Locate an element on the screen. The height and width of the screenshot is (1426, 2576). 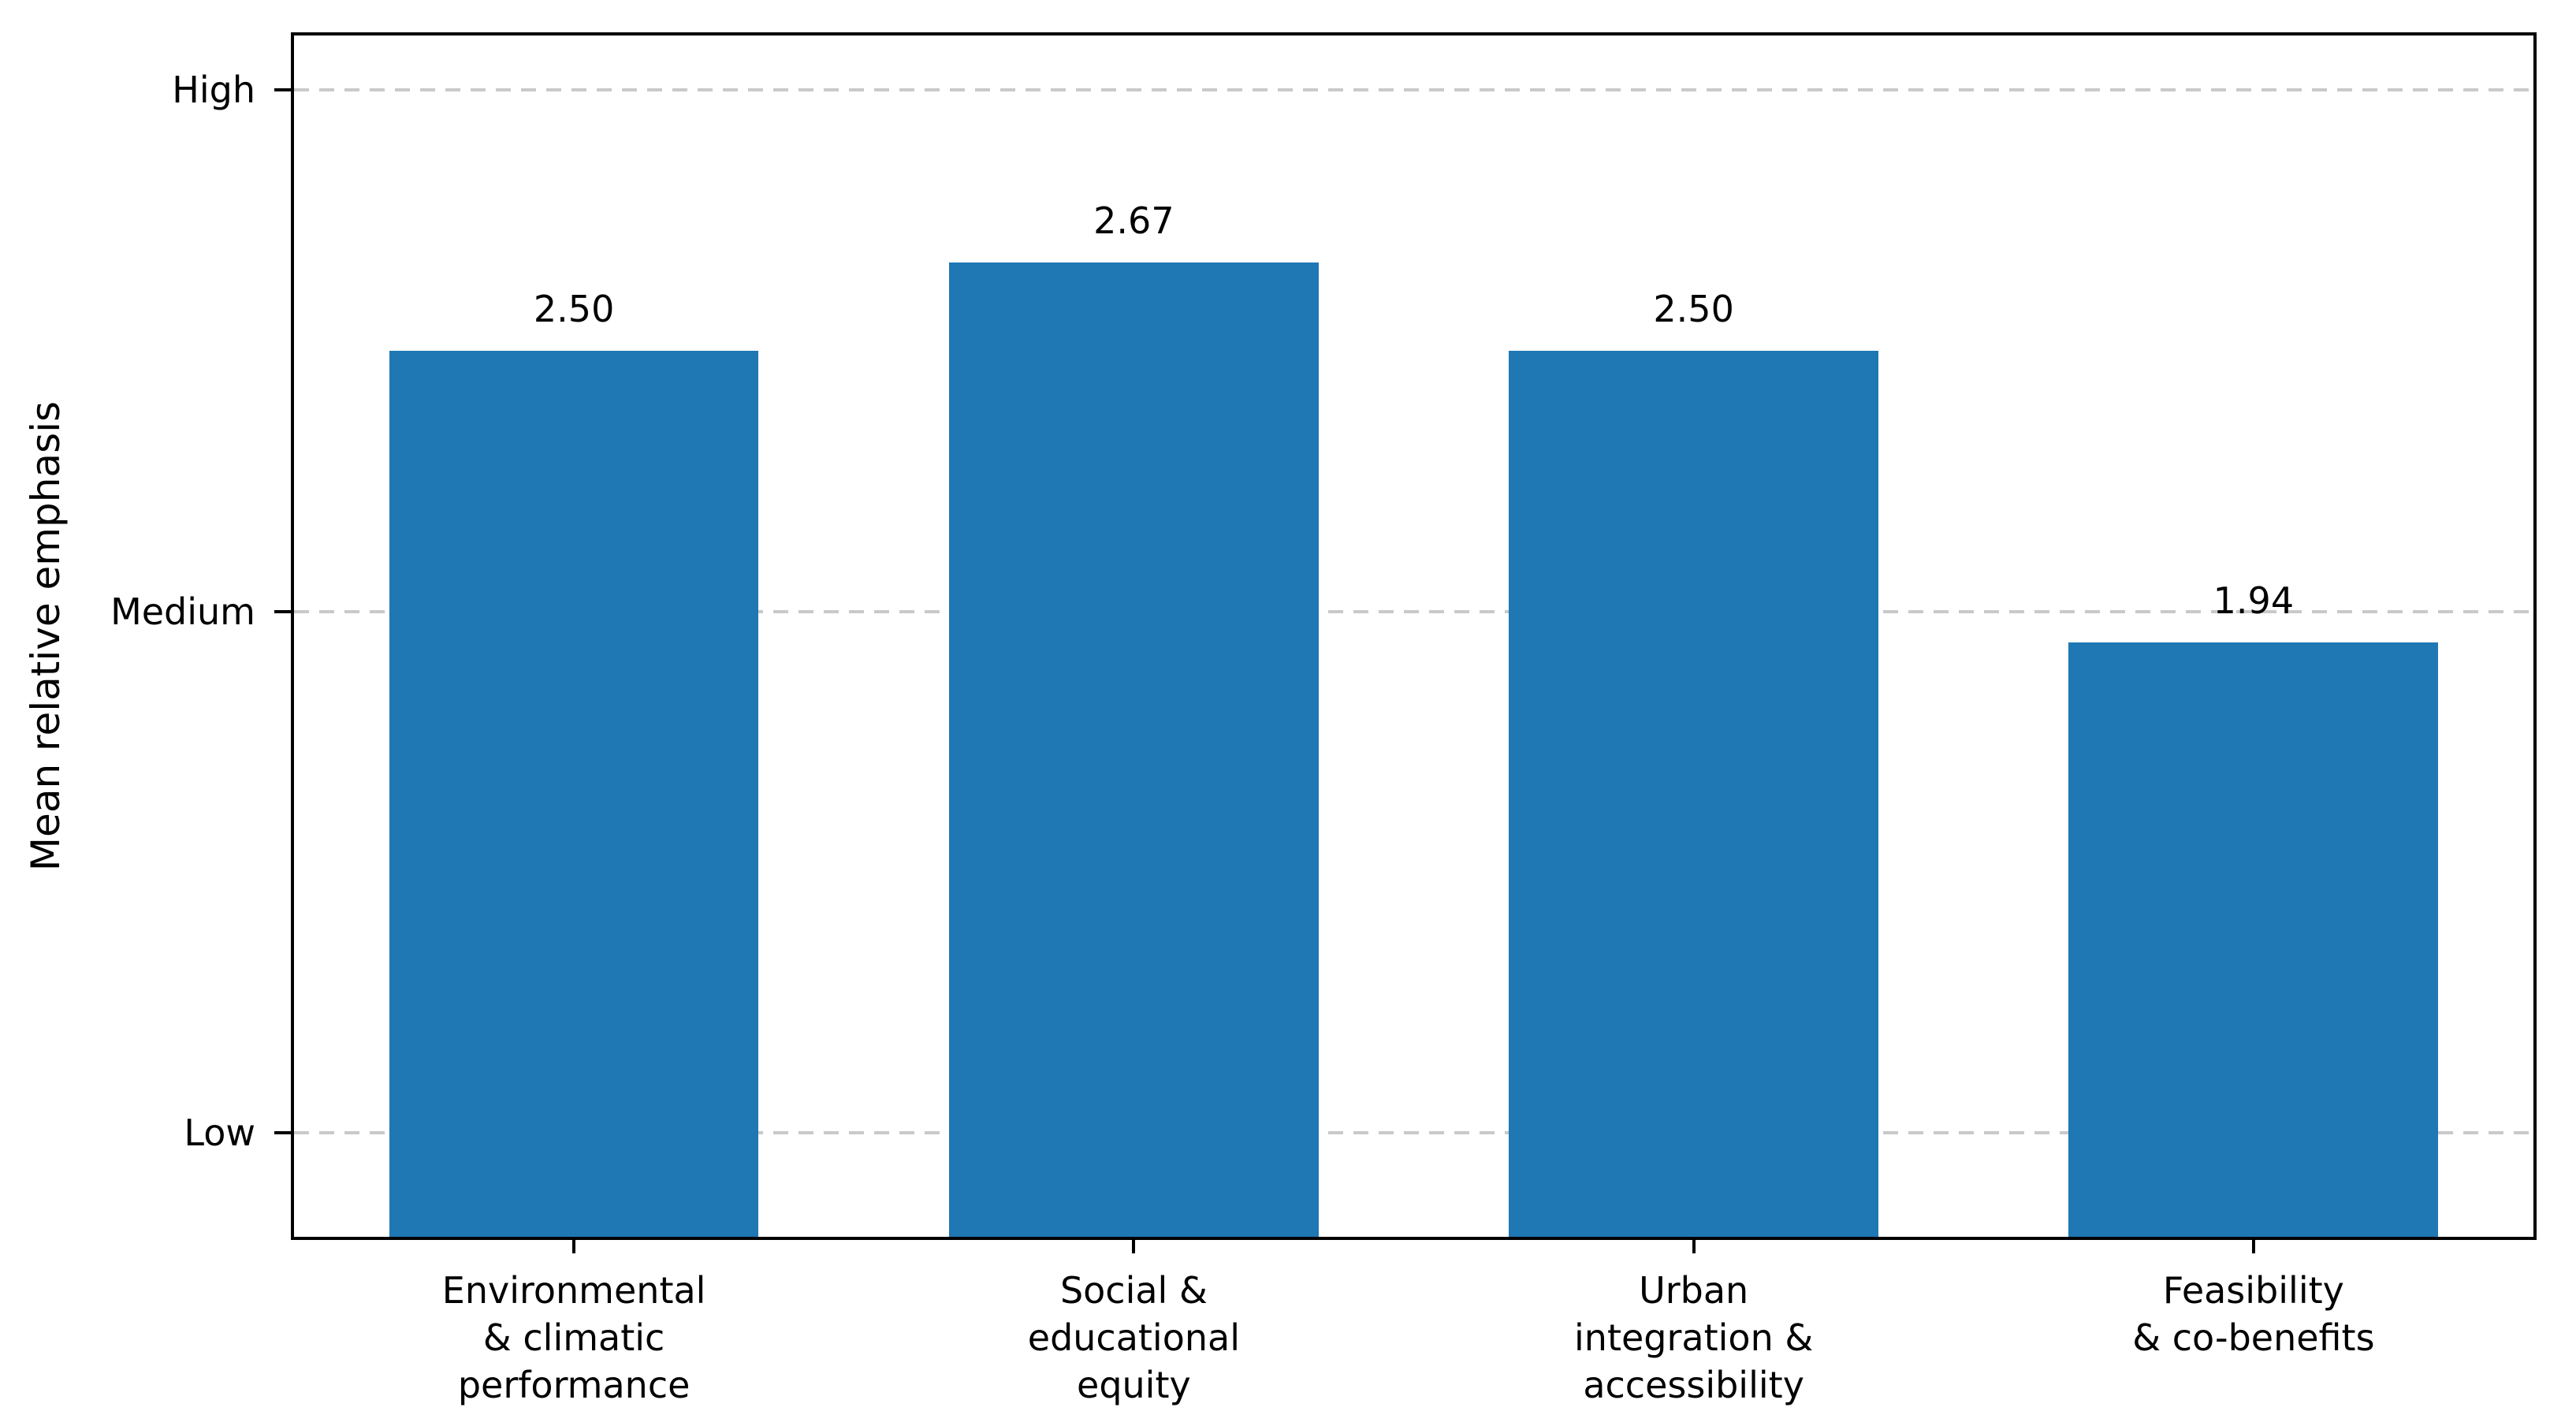
x-tick-label: Feasibility & co-benefits is located at coordinates (2253, 1314).